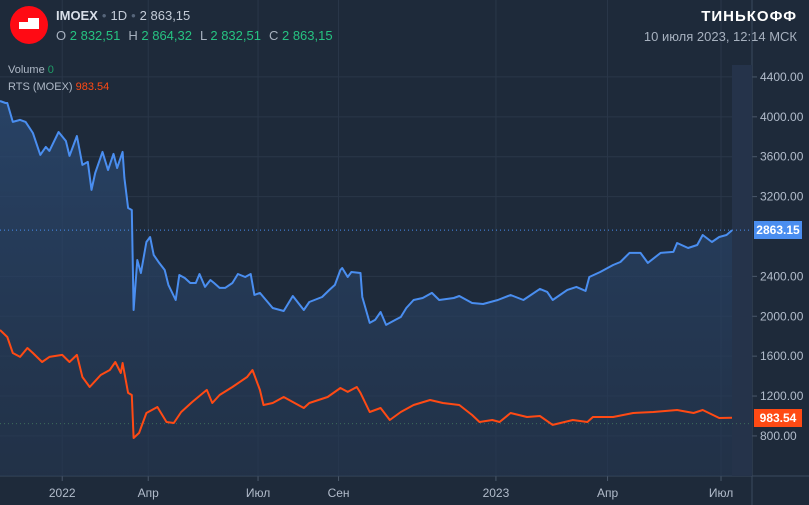 This screenshot has height=505, width=809. Describe the element at coordinates (95, 35) in the screenshot. I see `open-value: 2 832,51` at that location.